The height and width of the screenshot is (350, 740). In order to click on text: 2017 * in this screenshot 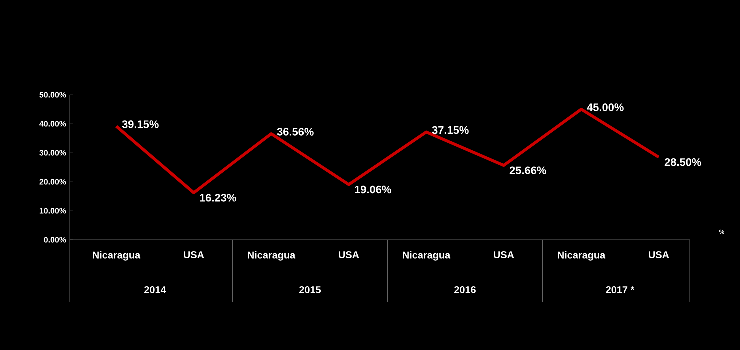, I will do `click(620, 290)`.